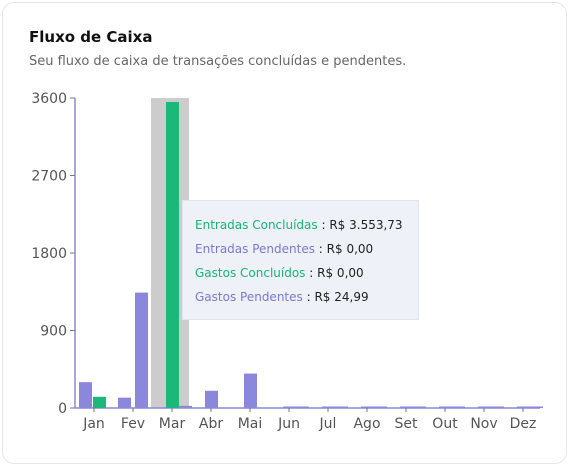 This screenshot has width=571, height=468. I want to click on y-tick-label: 1800, so click(49, 254).